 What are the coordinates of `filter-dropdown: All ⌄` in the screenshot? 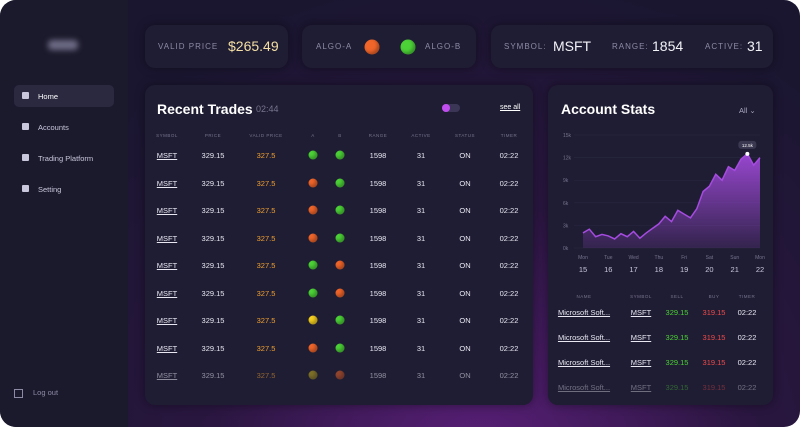 It's located at (747, 110).